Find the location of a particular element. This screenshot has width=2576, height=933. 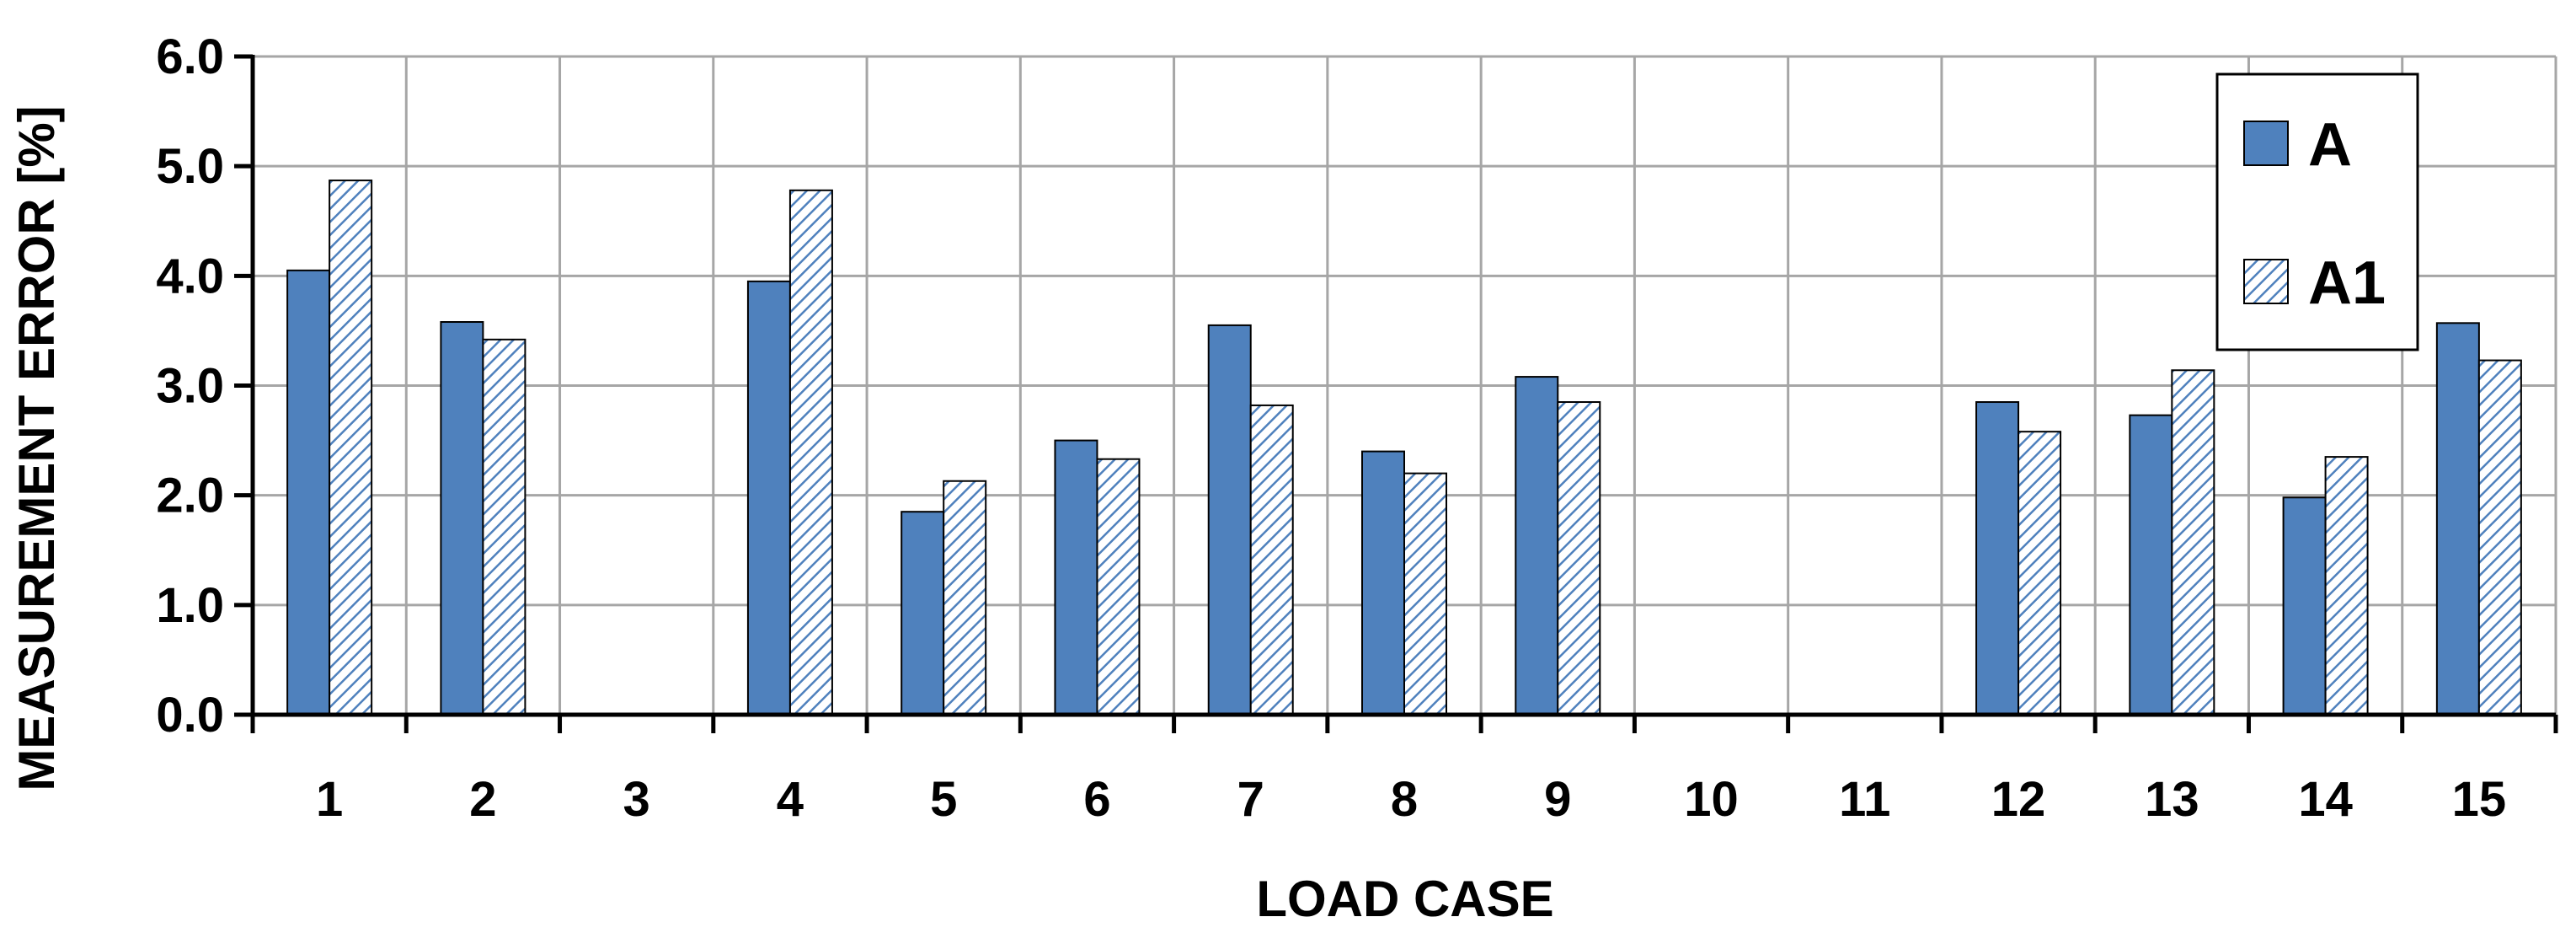

y-tick-label: 1.0 is located at coordinates (190, 605).